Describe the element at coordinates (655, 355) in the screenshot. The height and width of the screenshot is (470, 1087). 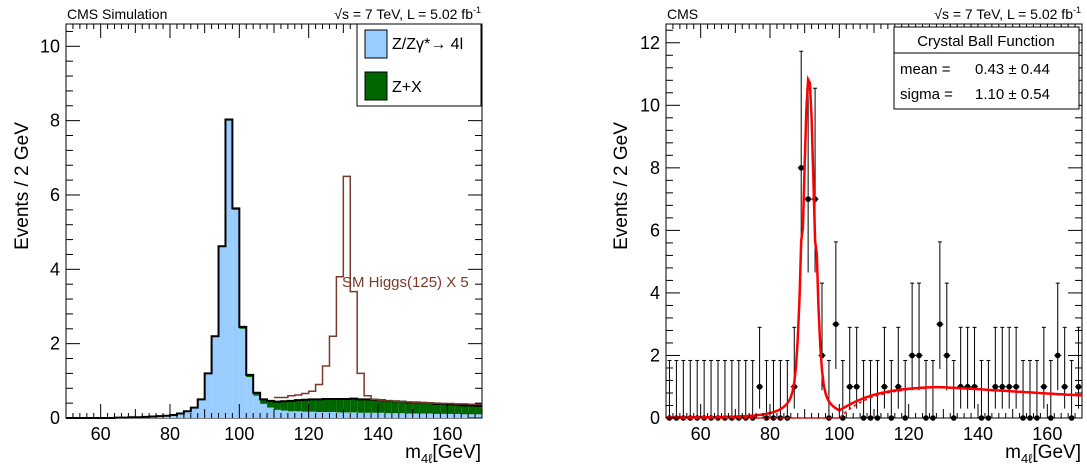
I see `right-ytick-label: 2` at that location.